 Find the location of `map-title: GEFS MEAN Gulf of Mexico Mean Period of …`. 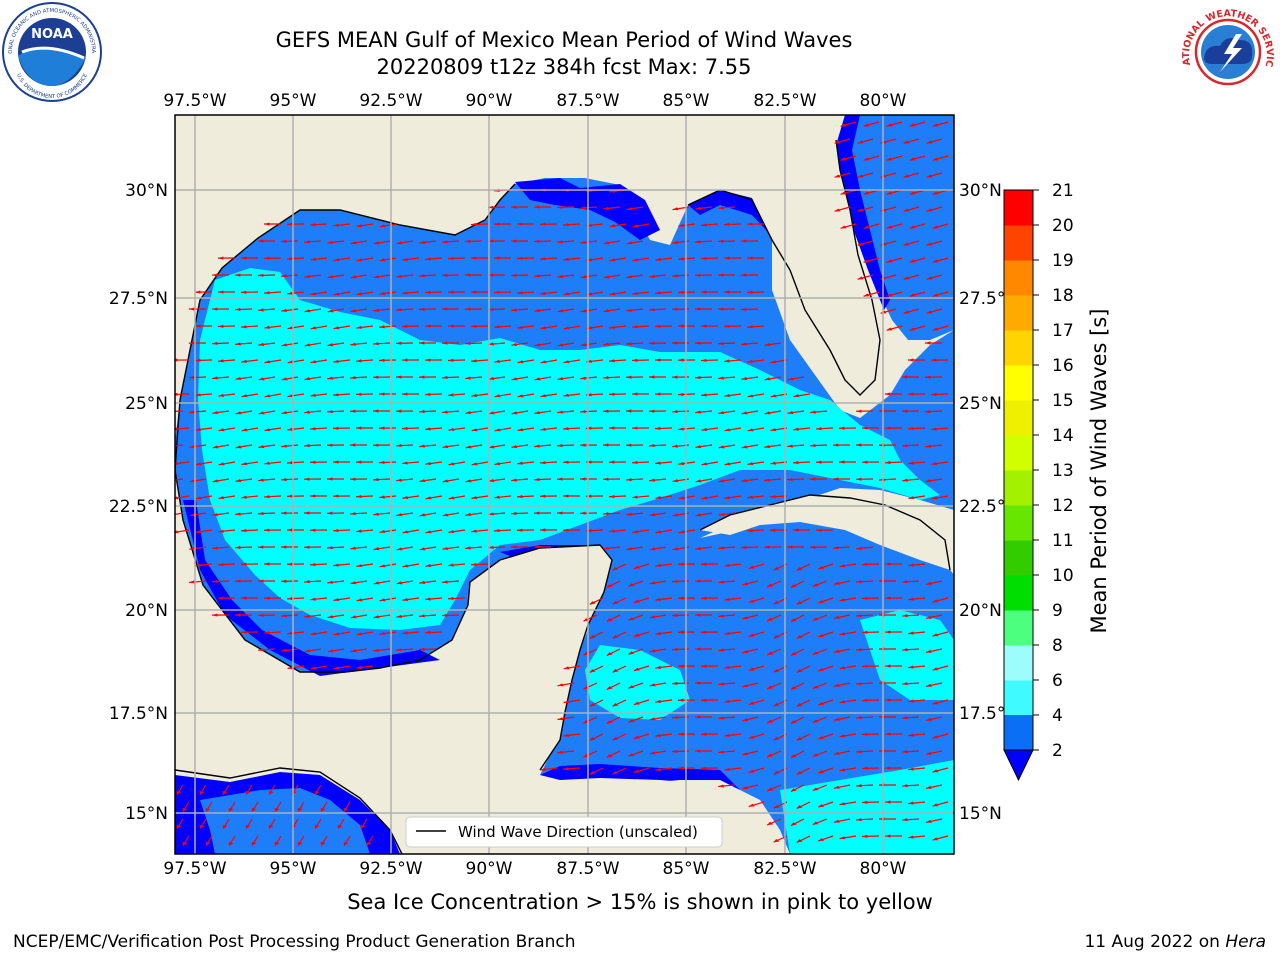

map-title: GEFS MEAN Gulf of Mexico Mean Period of … is located at coordinates (564, 40).